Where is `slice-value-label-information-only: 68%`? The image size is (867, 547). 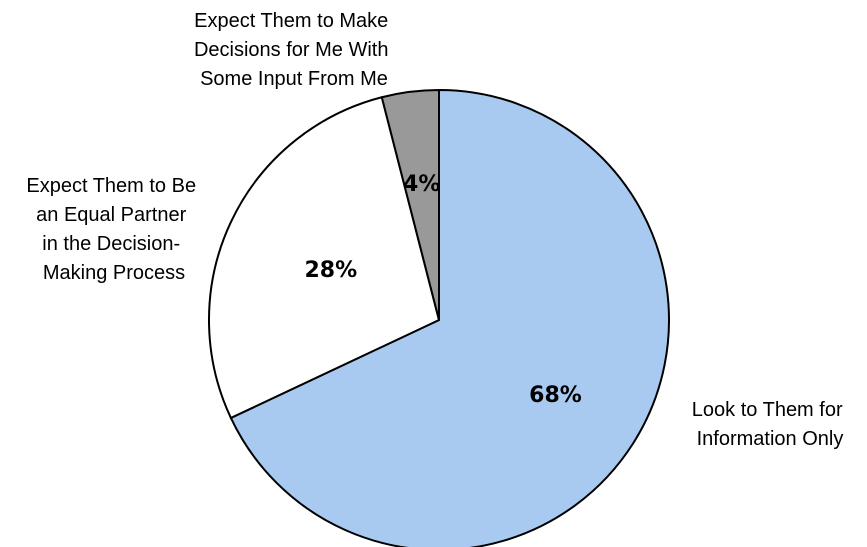 slice-value-label-information-only: 68% is located at coordinates (555, 395).